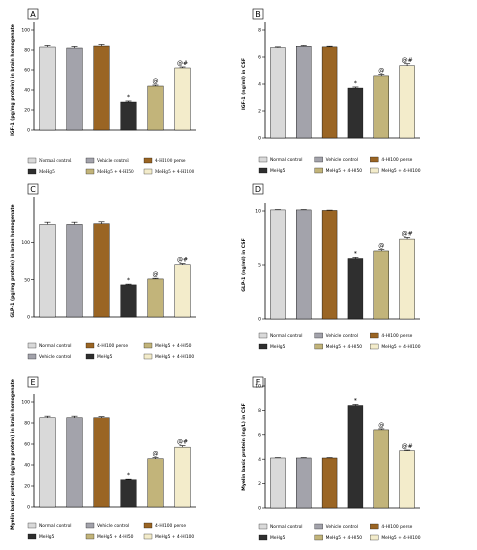 The width and height of the screenshot is (477, 550). Describe the element at coordinates (259, 435) in the screenshot. I see `y-tick-label: 6` at that location.